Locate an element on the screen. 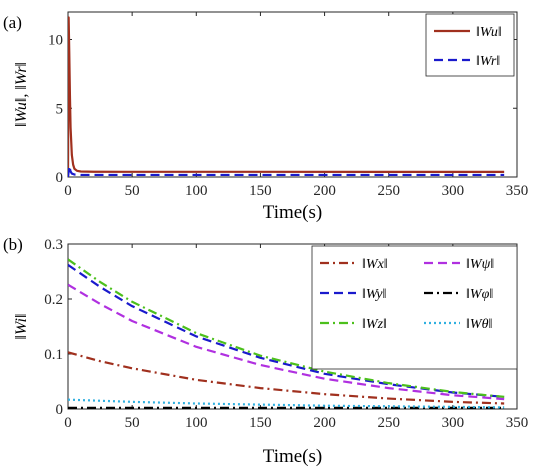 This screenshot has width=550, height=475. legend-label: ‖Wψ‖ is located at coordinates (480, 264).